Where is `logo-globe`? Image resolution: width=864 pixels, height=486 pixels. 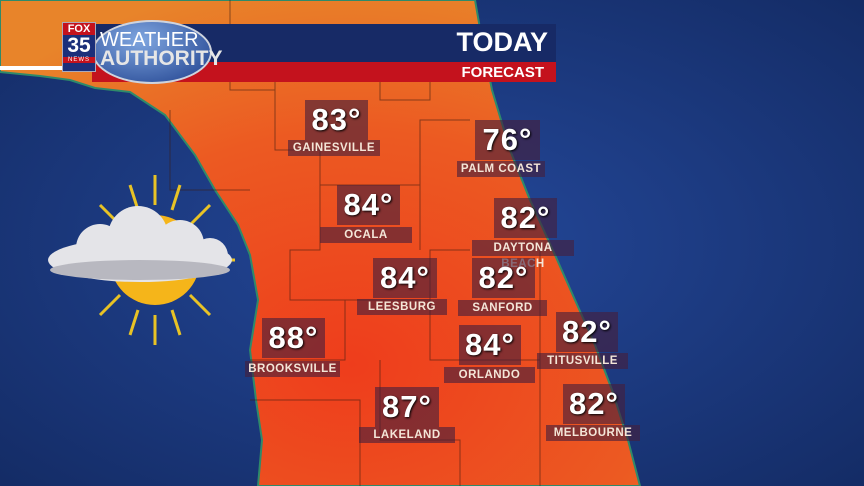 logo-globe is located at coordinates (152, 52).